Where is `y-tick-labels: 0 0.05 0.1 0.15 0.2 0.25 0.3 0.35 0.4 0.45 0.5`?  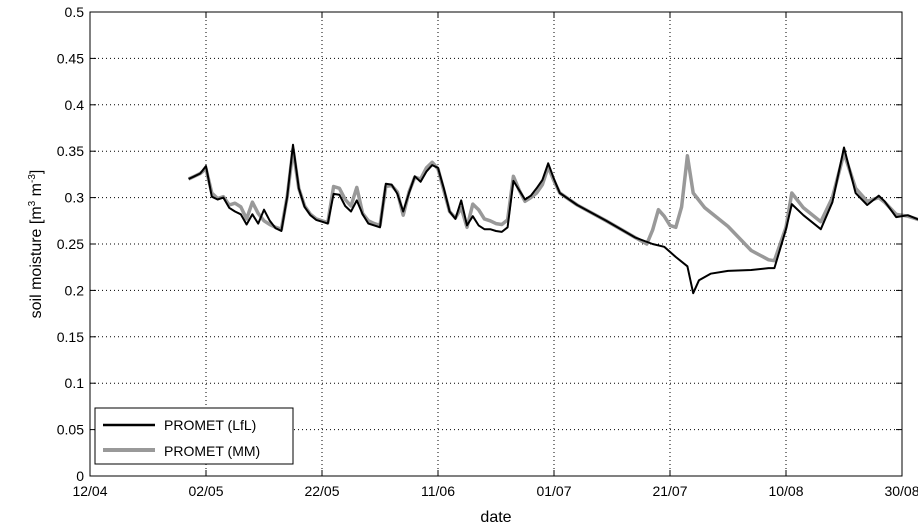
y-tick-labels: 0 0.05 0.1 0.15 0.2 0.25 0.3 0.35 0.4 0.45 0.5 is located at coordinates (70, 244).